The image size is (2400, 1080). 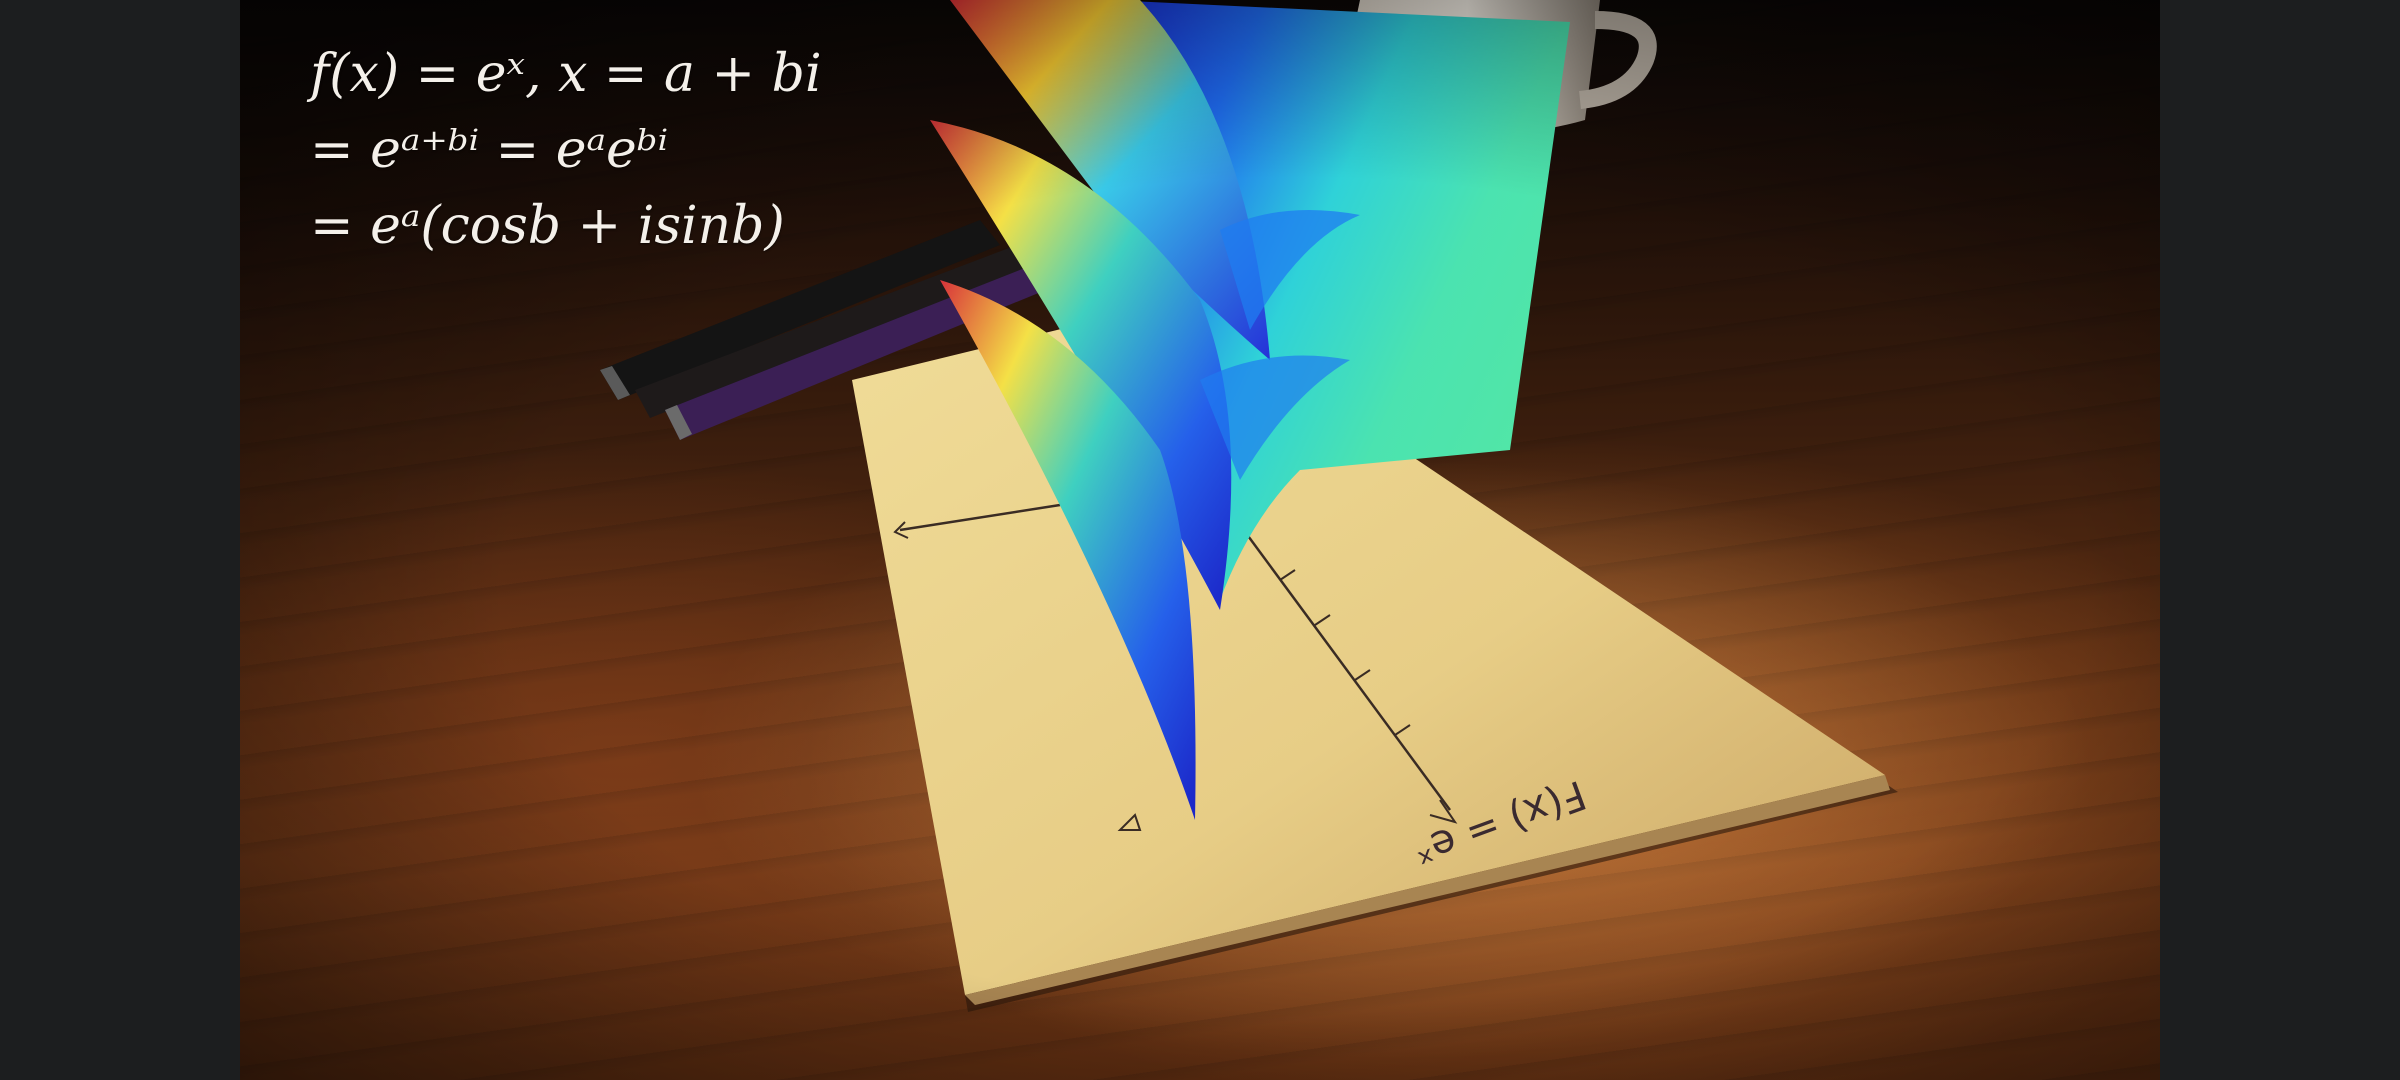 I want to click on left-letterbox, so click(x=120, y=540).